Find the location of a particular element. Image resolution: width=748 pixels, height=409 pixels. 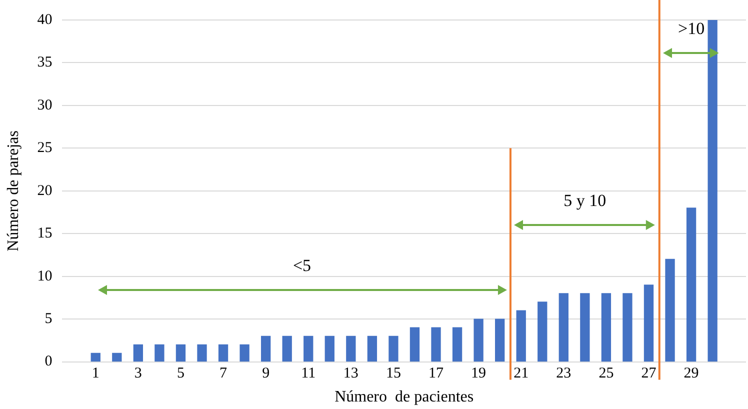

x-tick-label: 29 is located at coordinates (691, 374).